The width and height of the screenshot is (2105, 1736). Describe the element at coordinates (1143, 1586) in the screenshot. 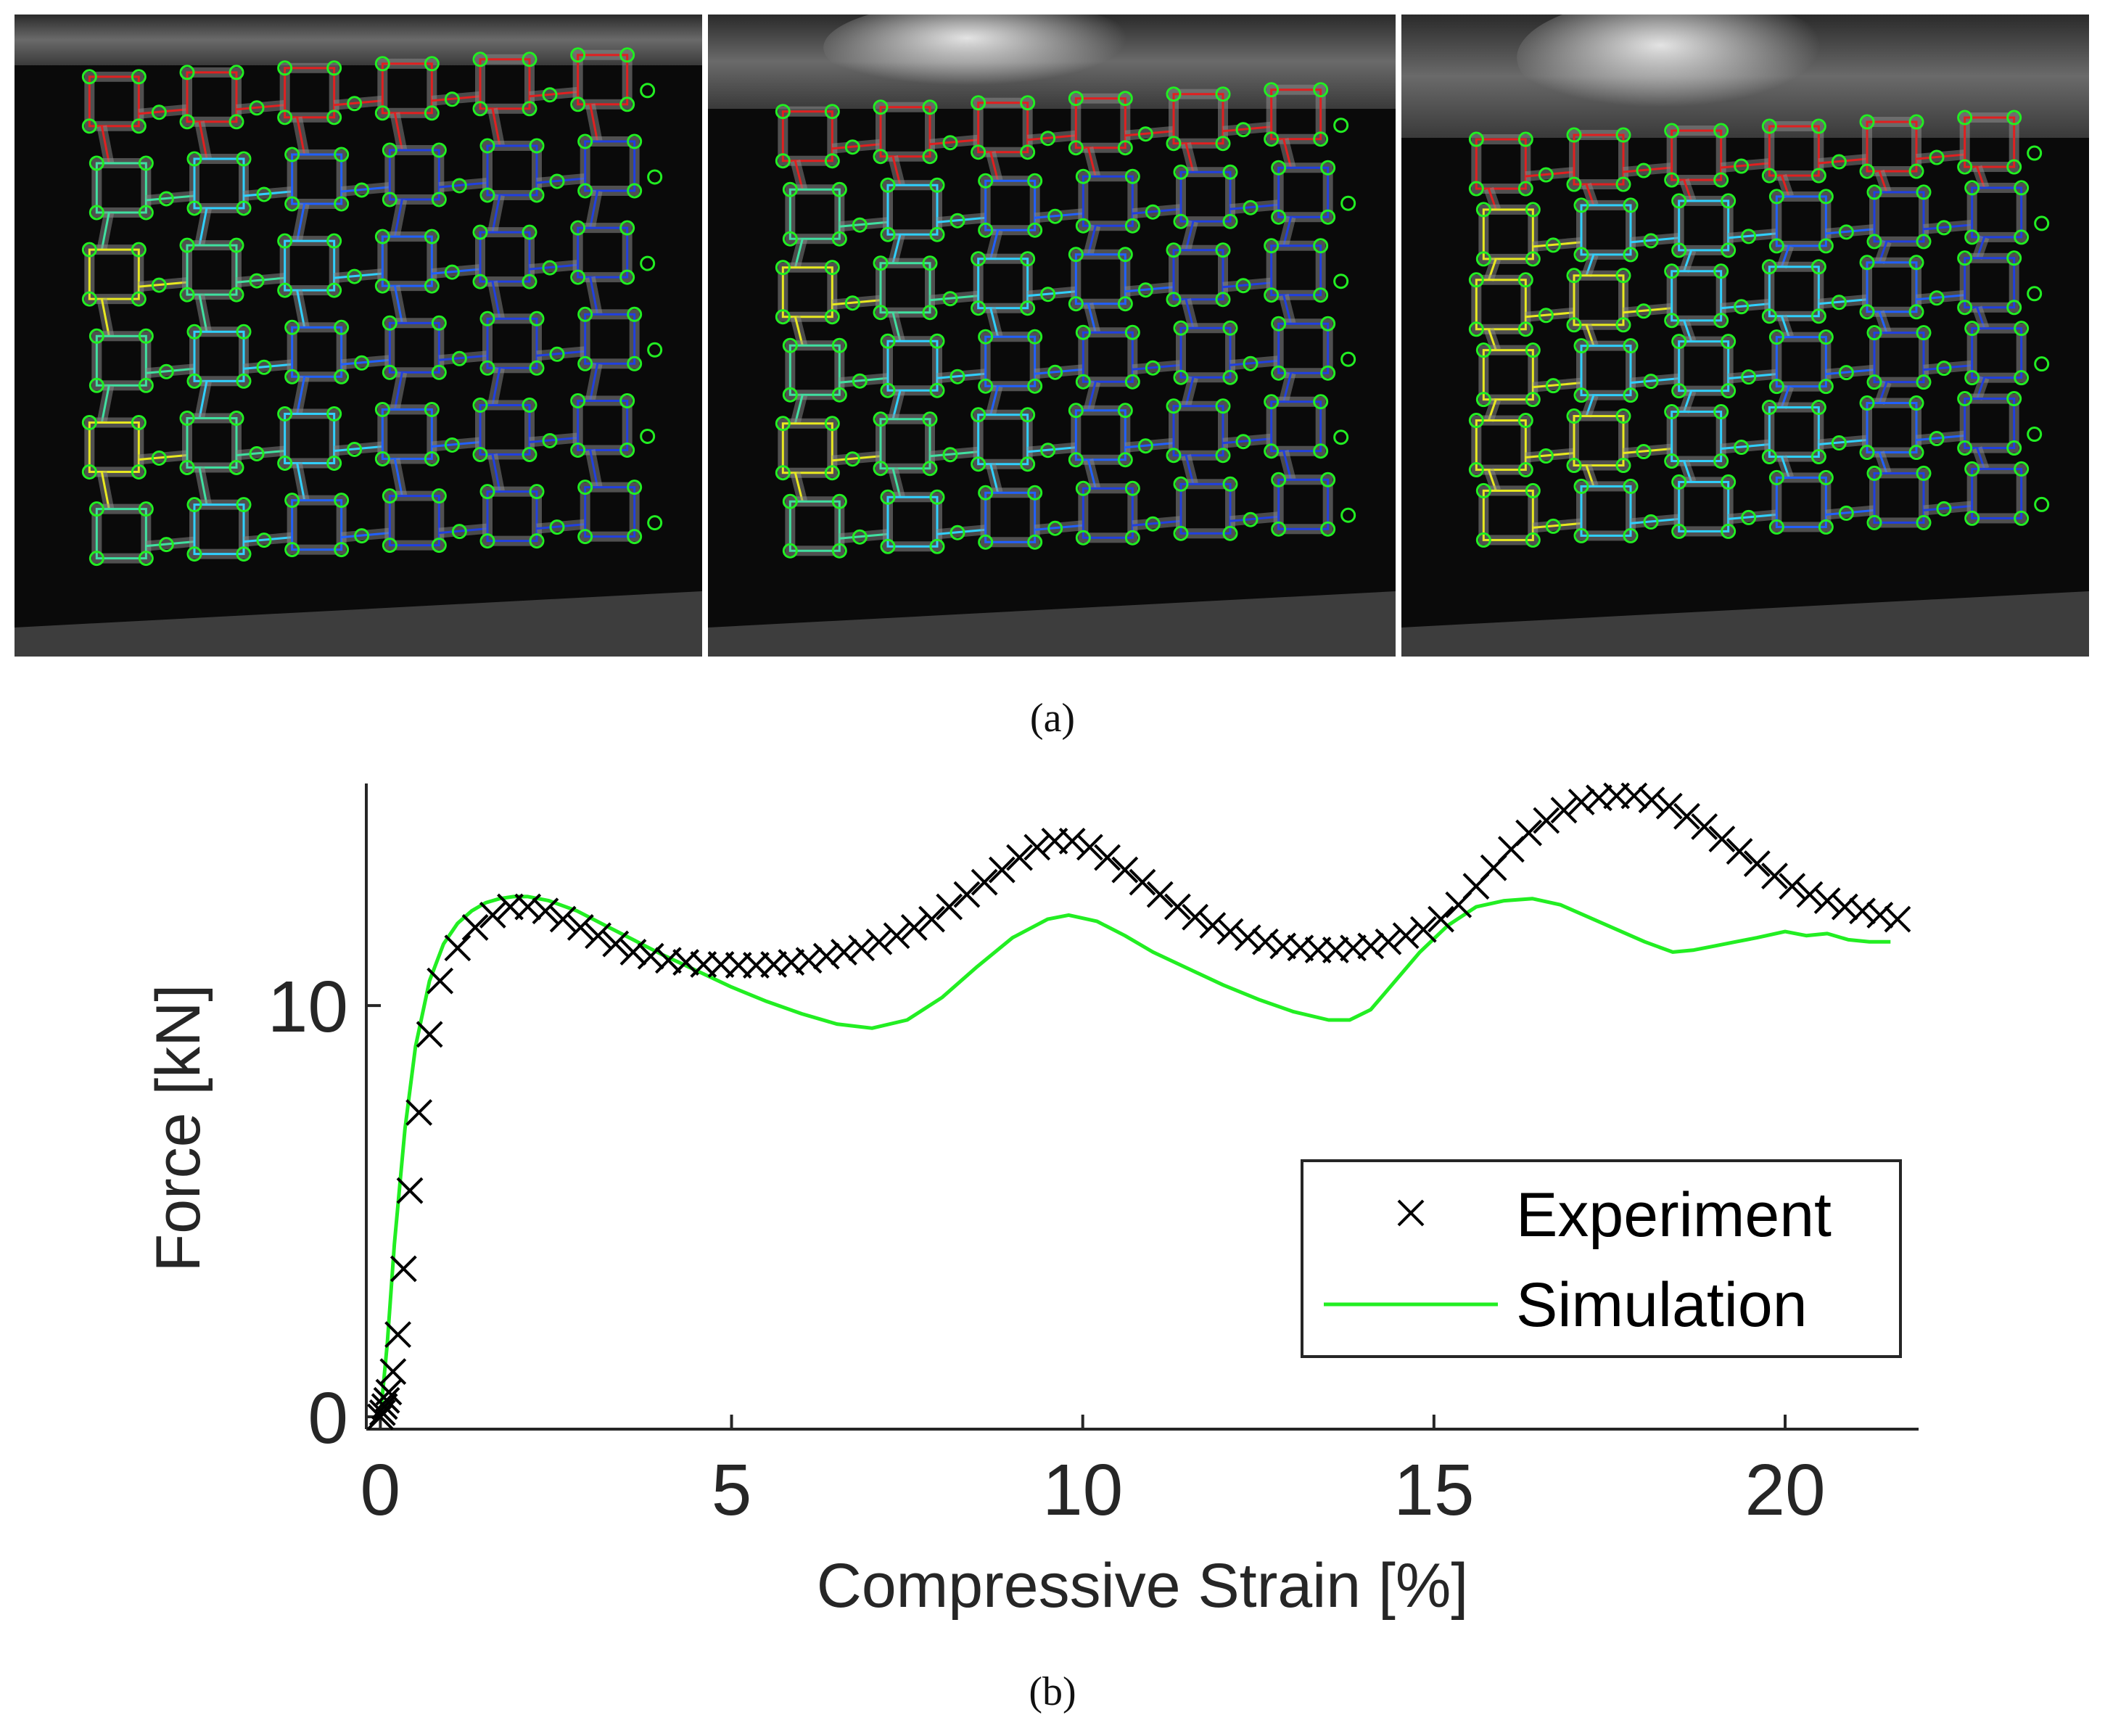

I see `x-axis-label: Compressive Strain [%]` at that location.